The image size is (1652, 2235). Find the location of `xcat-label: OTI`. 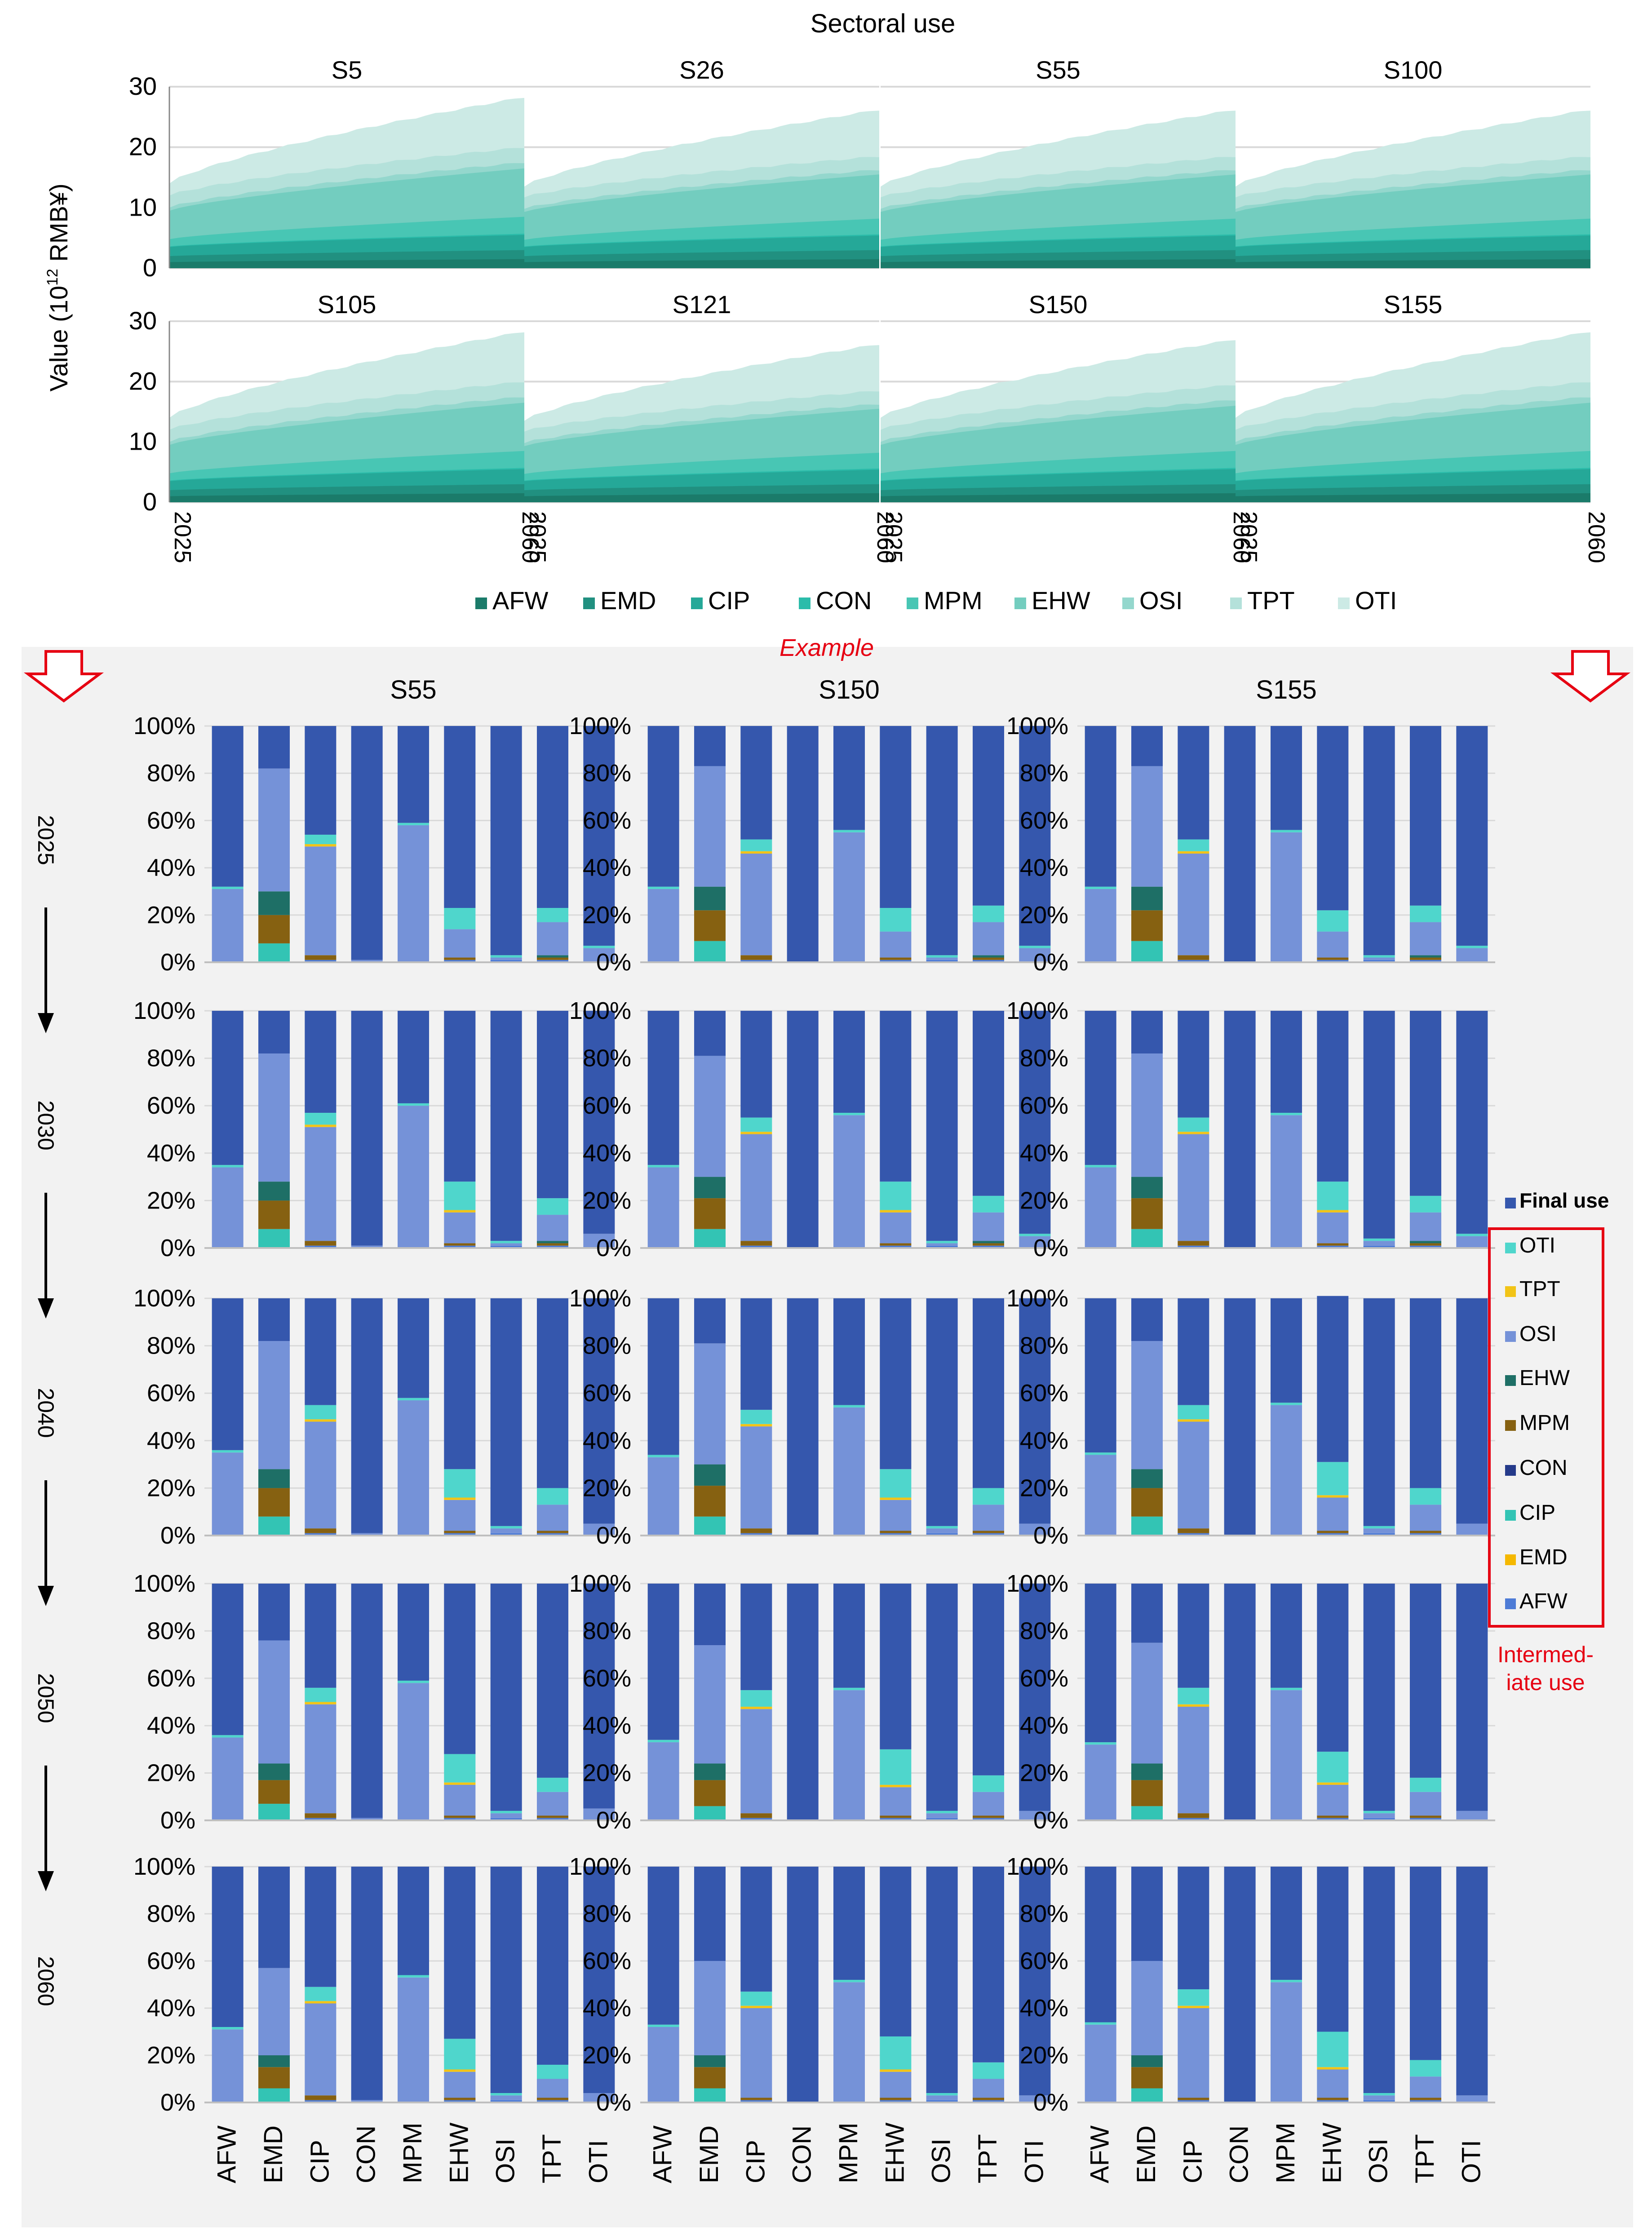

xcat-label: OTI is located at coordinates (1034, 2161).